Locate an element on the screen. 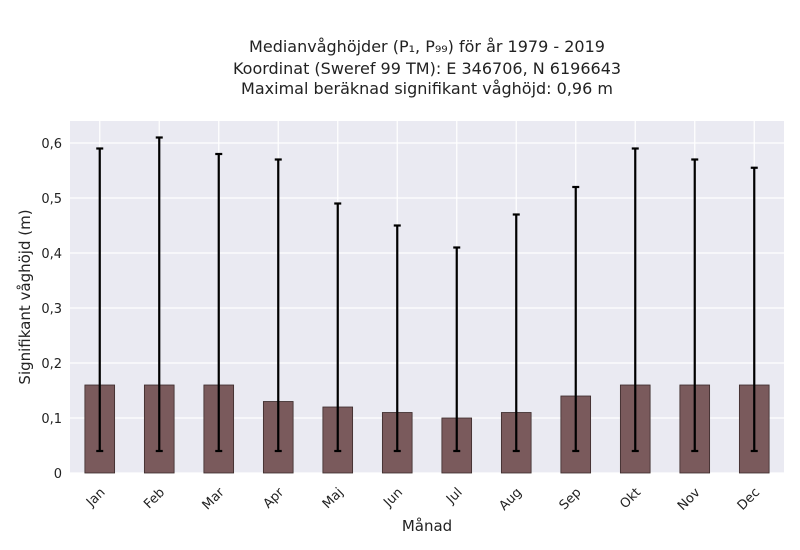 This screenshot has height=550, width=800. x-axis-label: Månad is located at coordinates (427, 526).